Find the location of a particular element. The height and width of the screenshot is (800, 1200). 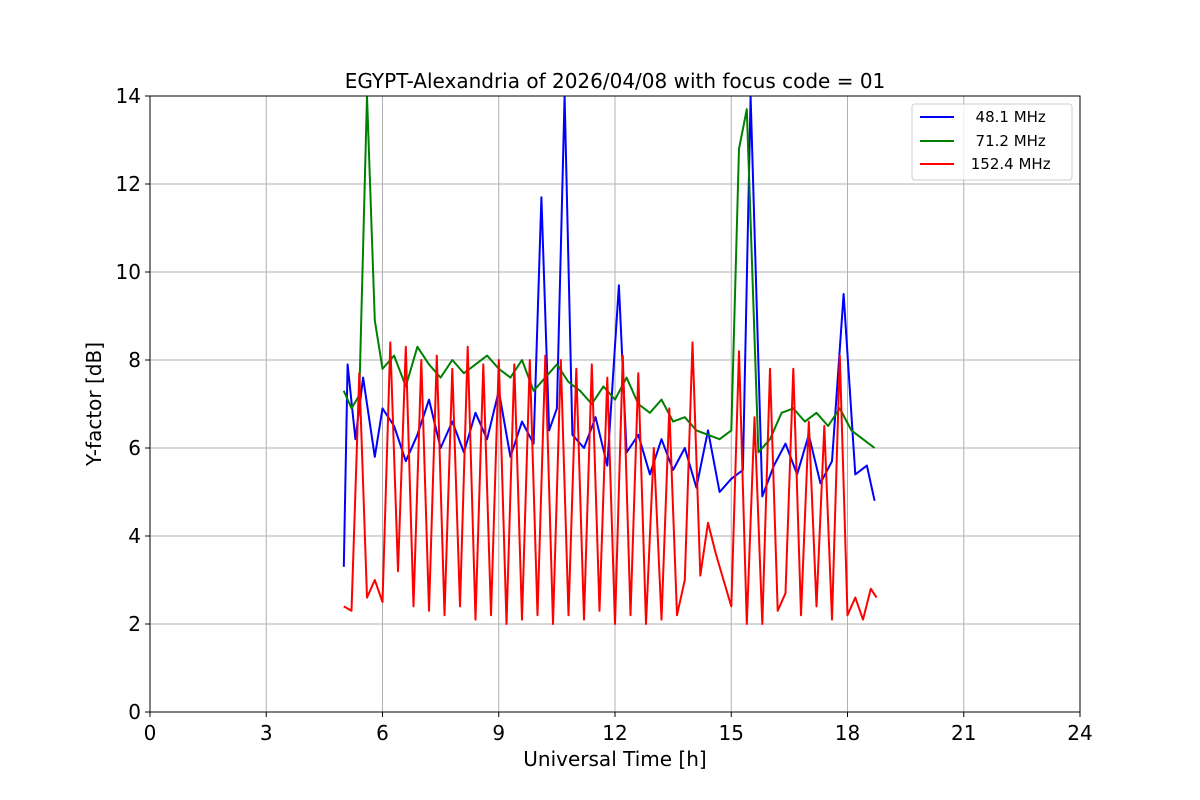

y-tick-label: 10 is located at coordinates (128, 272).